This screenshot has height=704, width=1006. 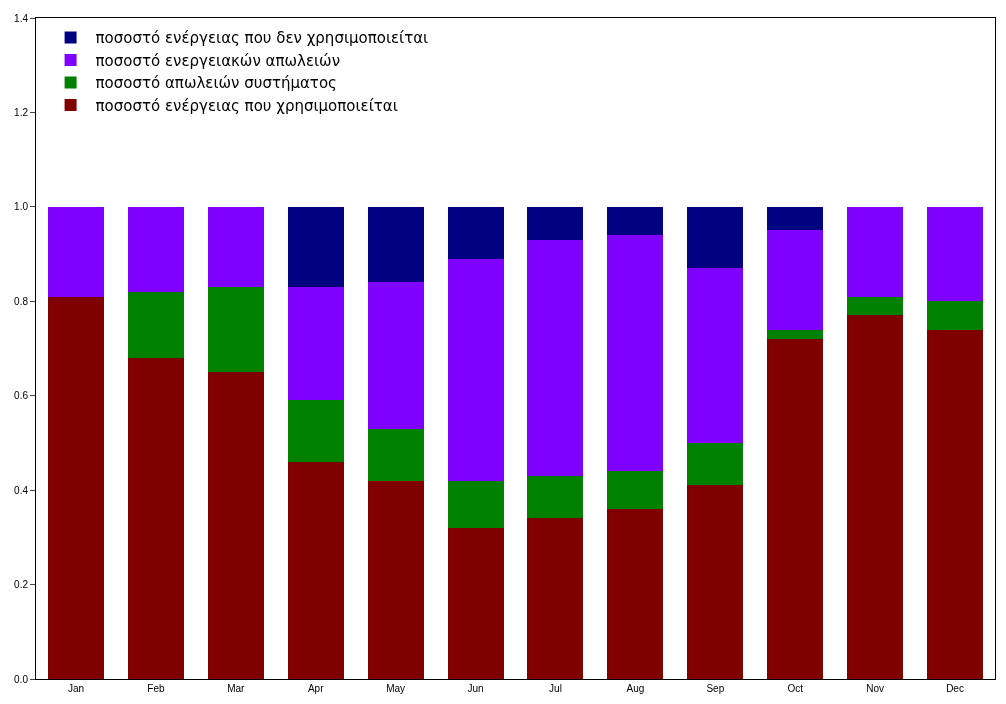 I want to click on legend-label: ποσοστό ενέργειας που δεν χρησιμοποιείται, so click(x=262, y=38).